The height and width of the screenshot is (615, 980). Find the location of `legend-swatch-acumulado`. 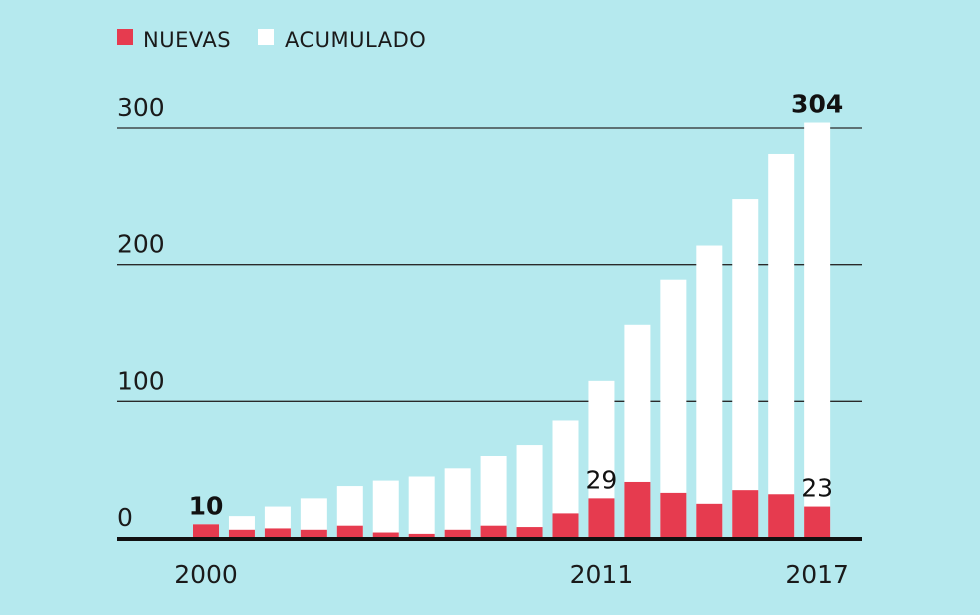

legend-swatch-acumulado is located at coordinates (266, 37).